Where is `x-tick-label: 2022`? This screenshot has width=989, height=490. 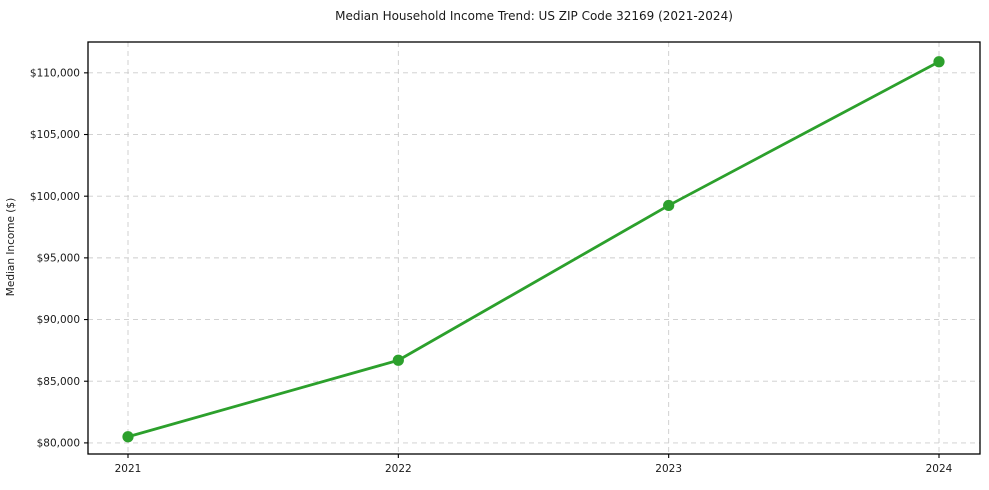
x-tick-label: 2022 is located at coordinates (398, 469).